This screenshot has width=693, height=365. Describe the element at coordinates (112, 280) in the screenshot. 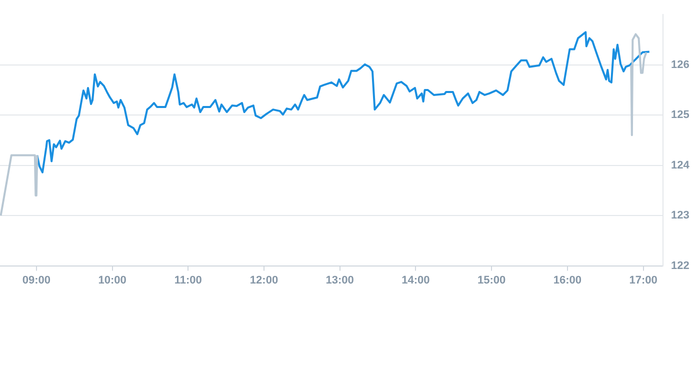

I see `x-tick-label: 10:00` at that location.